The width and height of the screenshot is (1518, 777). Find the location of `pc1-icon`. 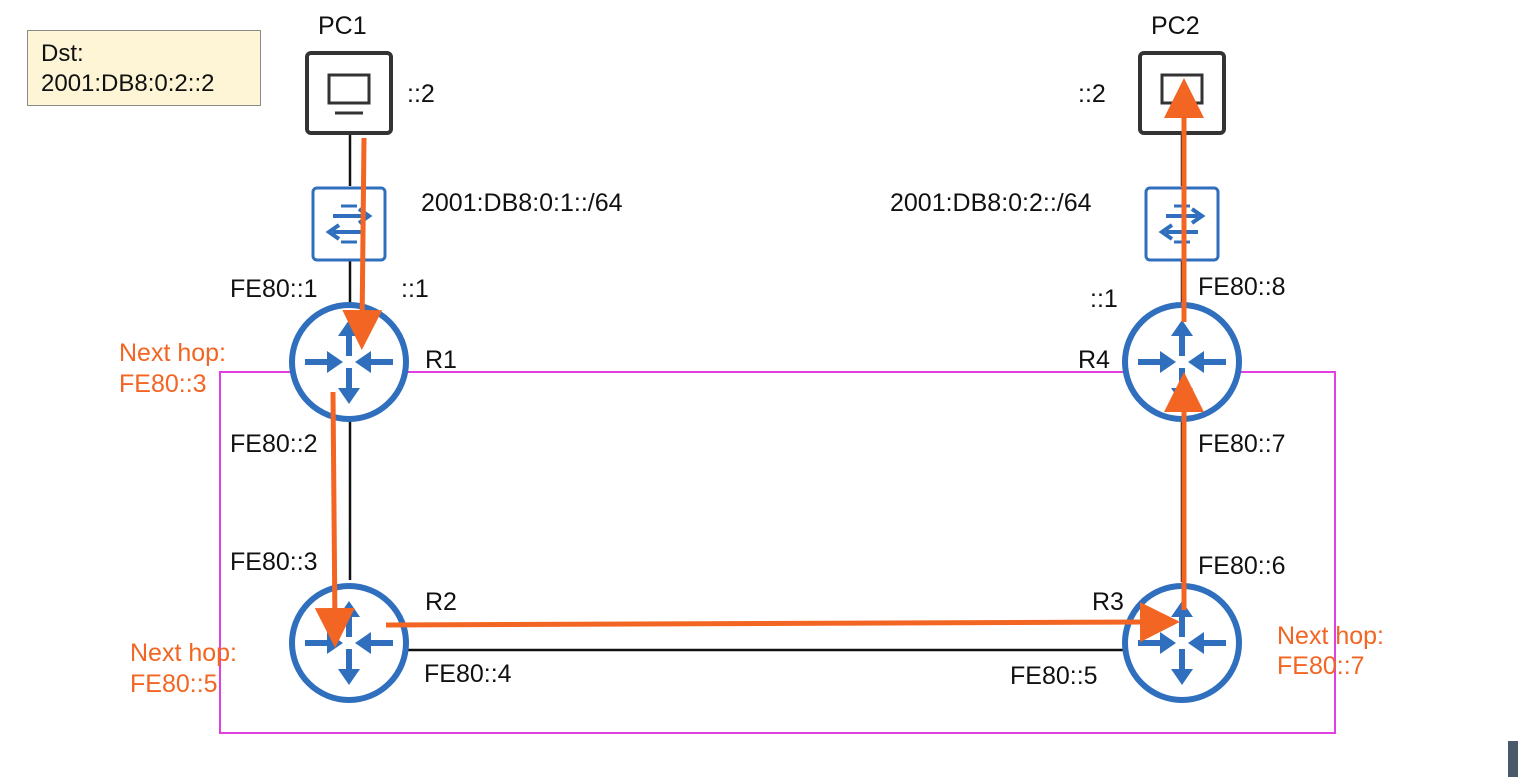

pc1-icon is located at coordinates (349, 93).